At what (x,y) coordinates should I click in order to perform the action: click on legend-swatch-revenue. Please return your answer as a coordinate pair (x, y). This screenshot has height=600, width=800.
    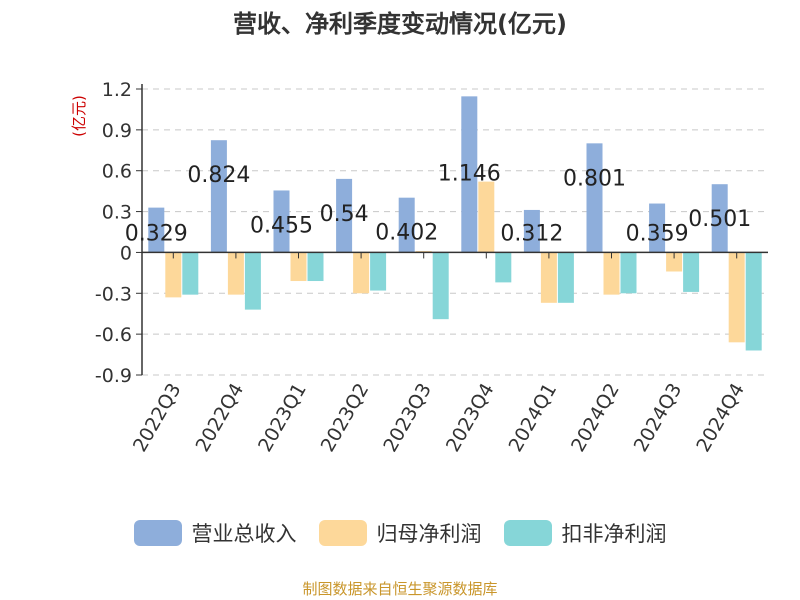
    Looking at the image, I should click on (157, 533).